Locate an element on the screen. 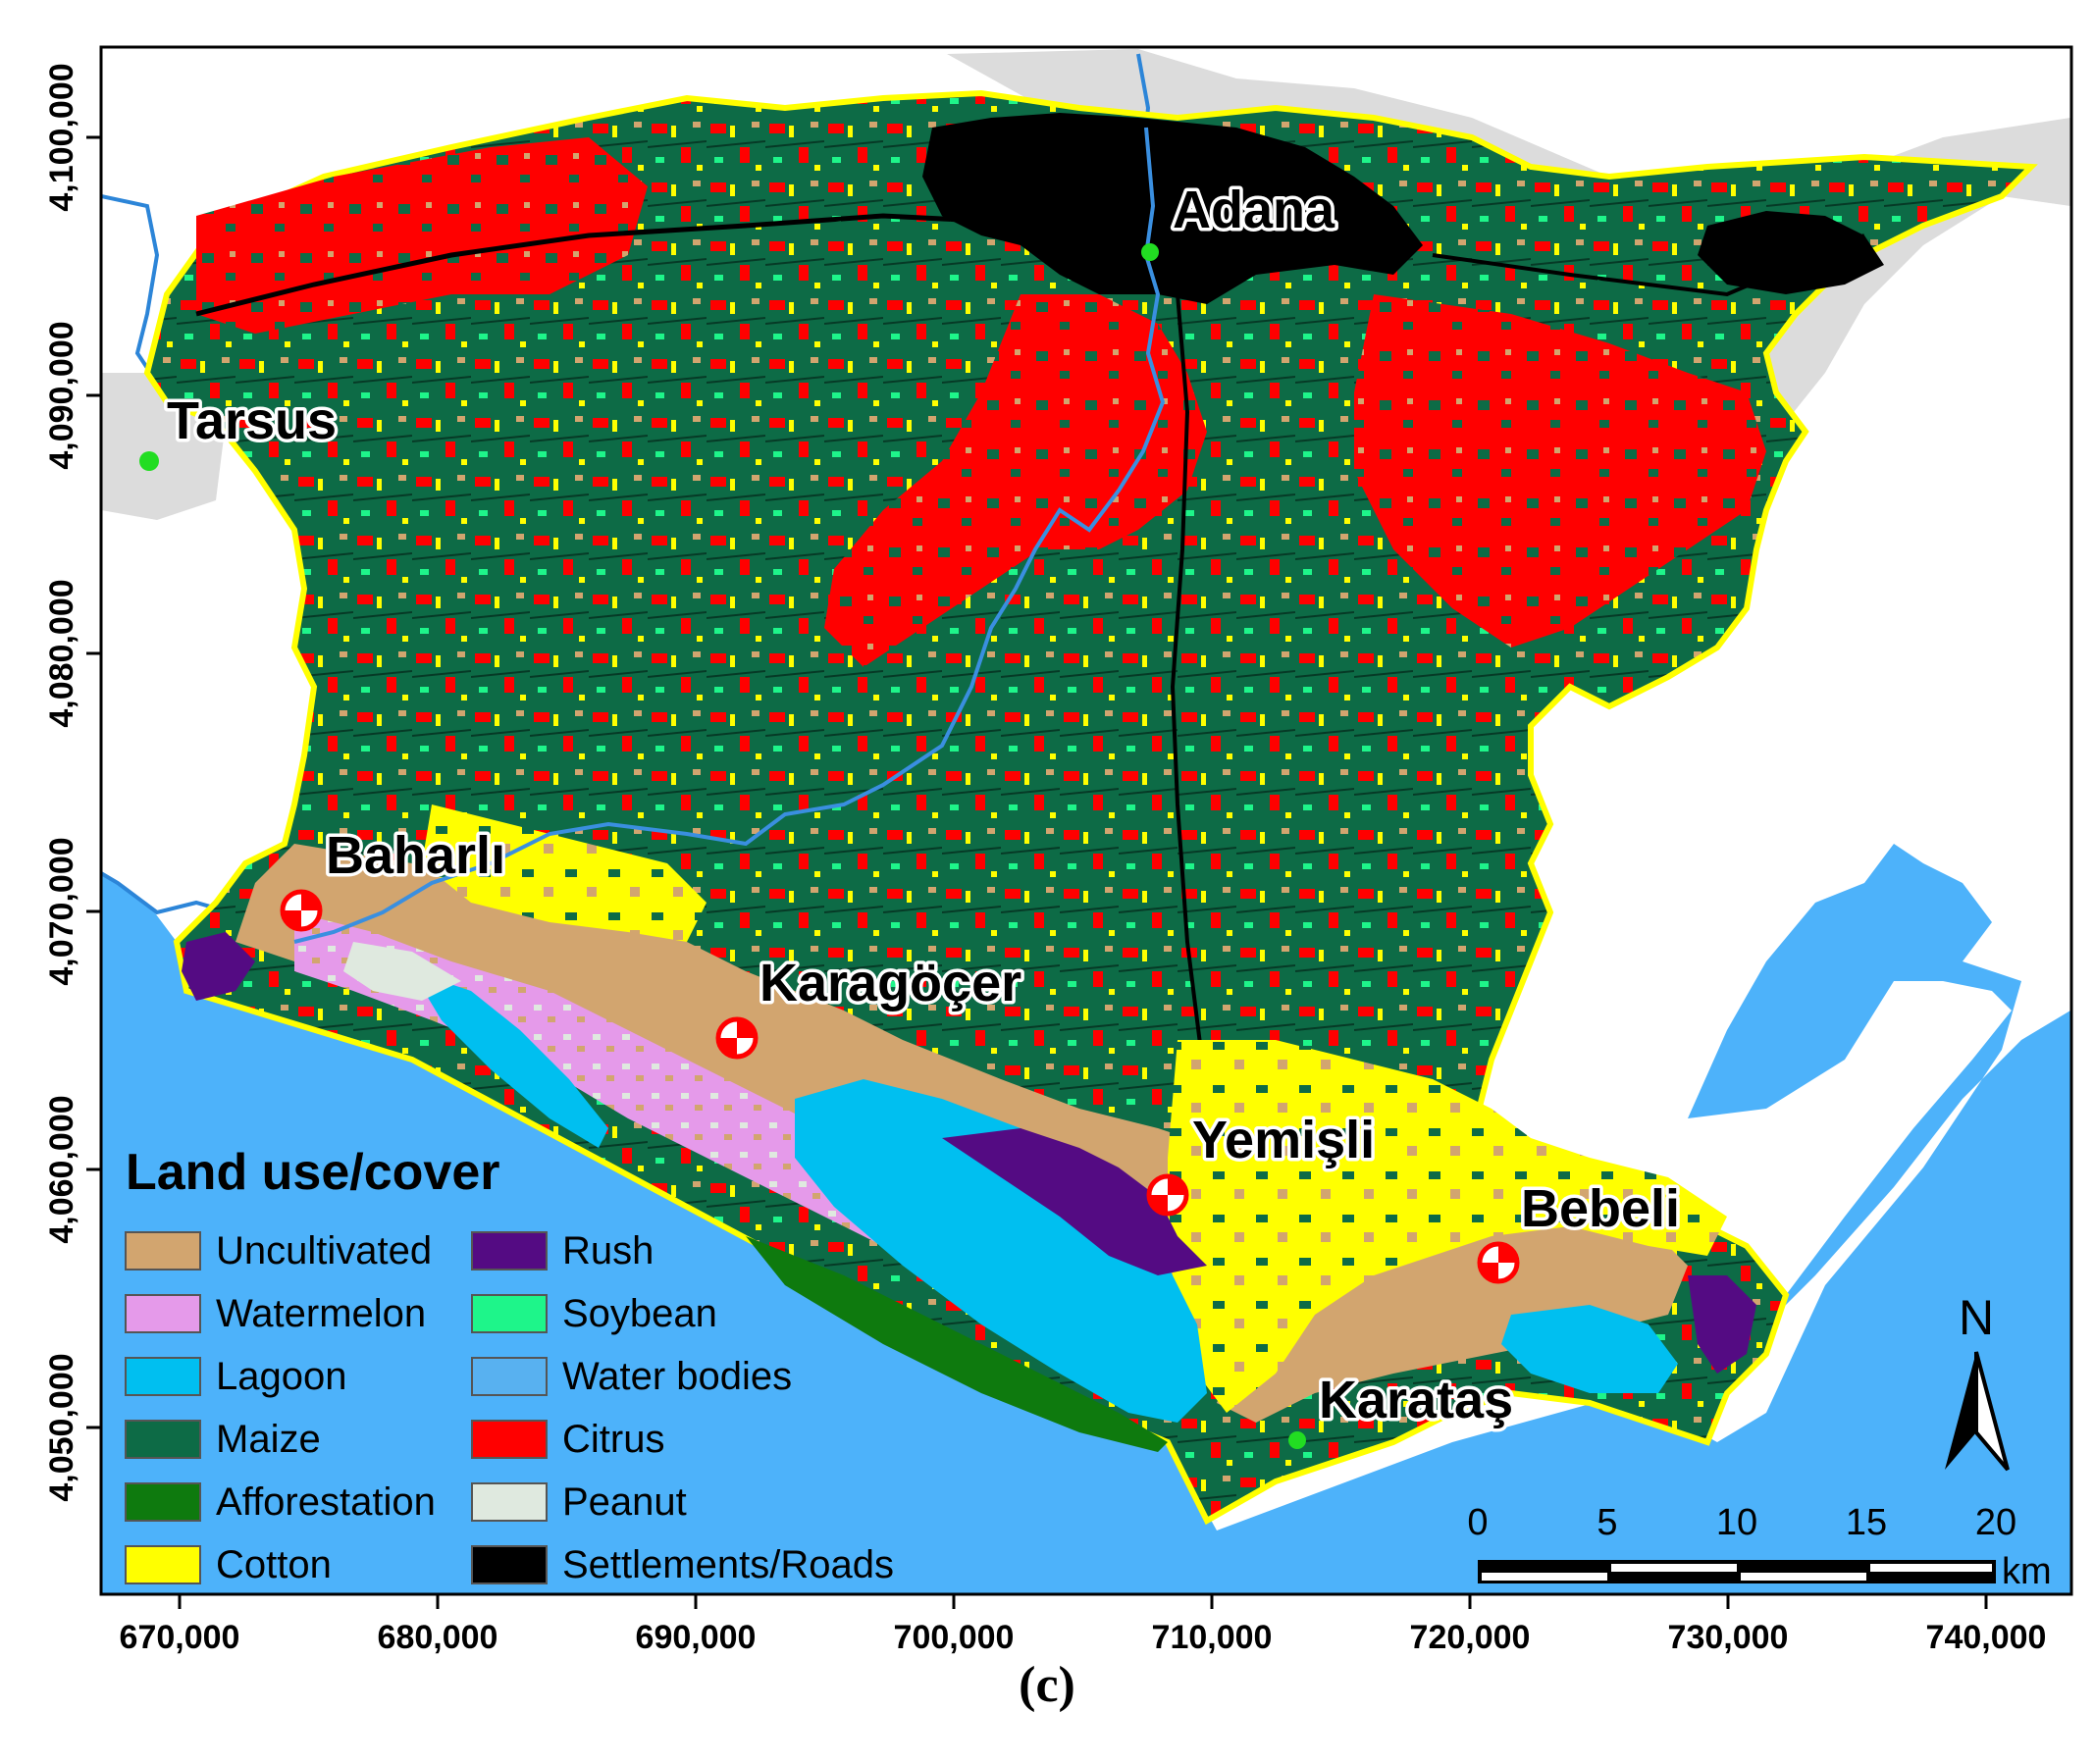  y-tick-label: 4,100,000 is located at coordinates (62, 137).